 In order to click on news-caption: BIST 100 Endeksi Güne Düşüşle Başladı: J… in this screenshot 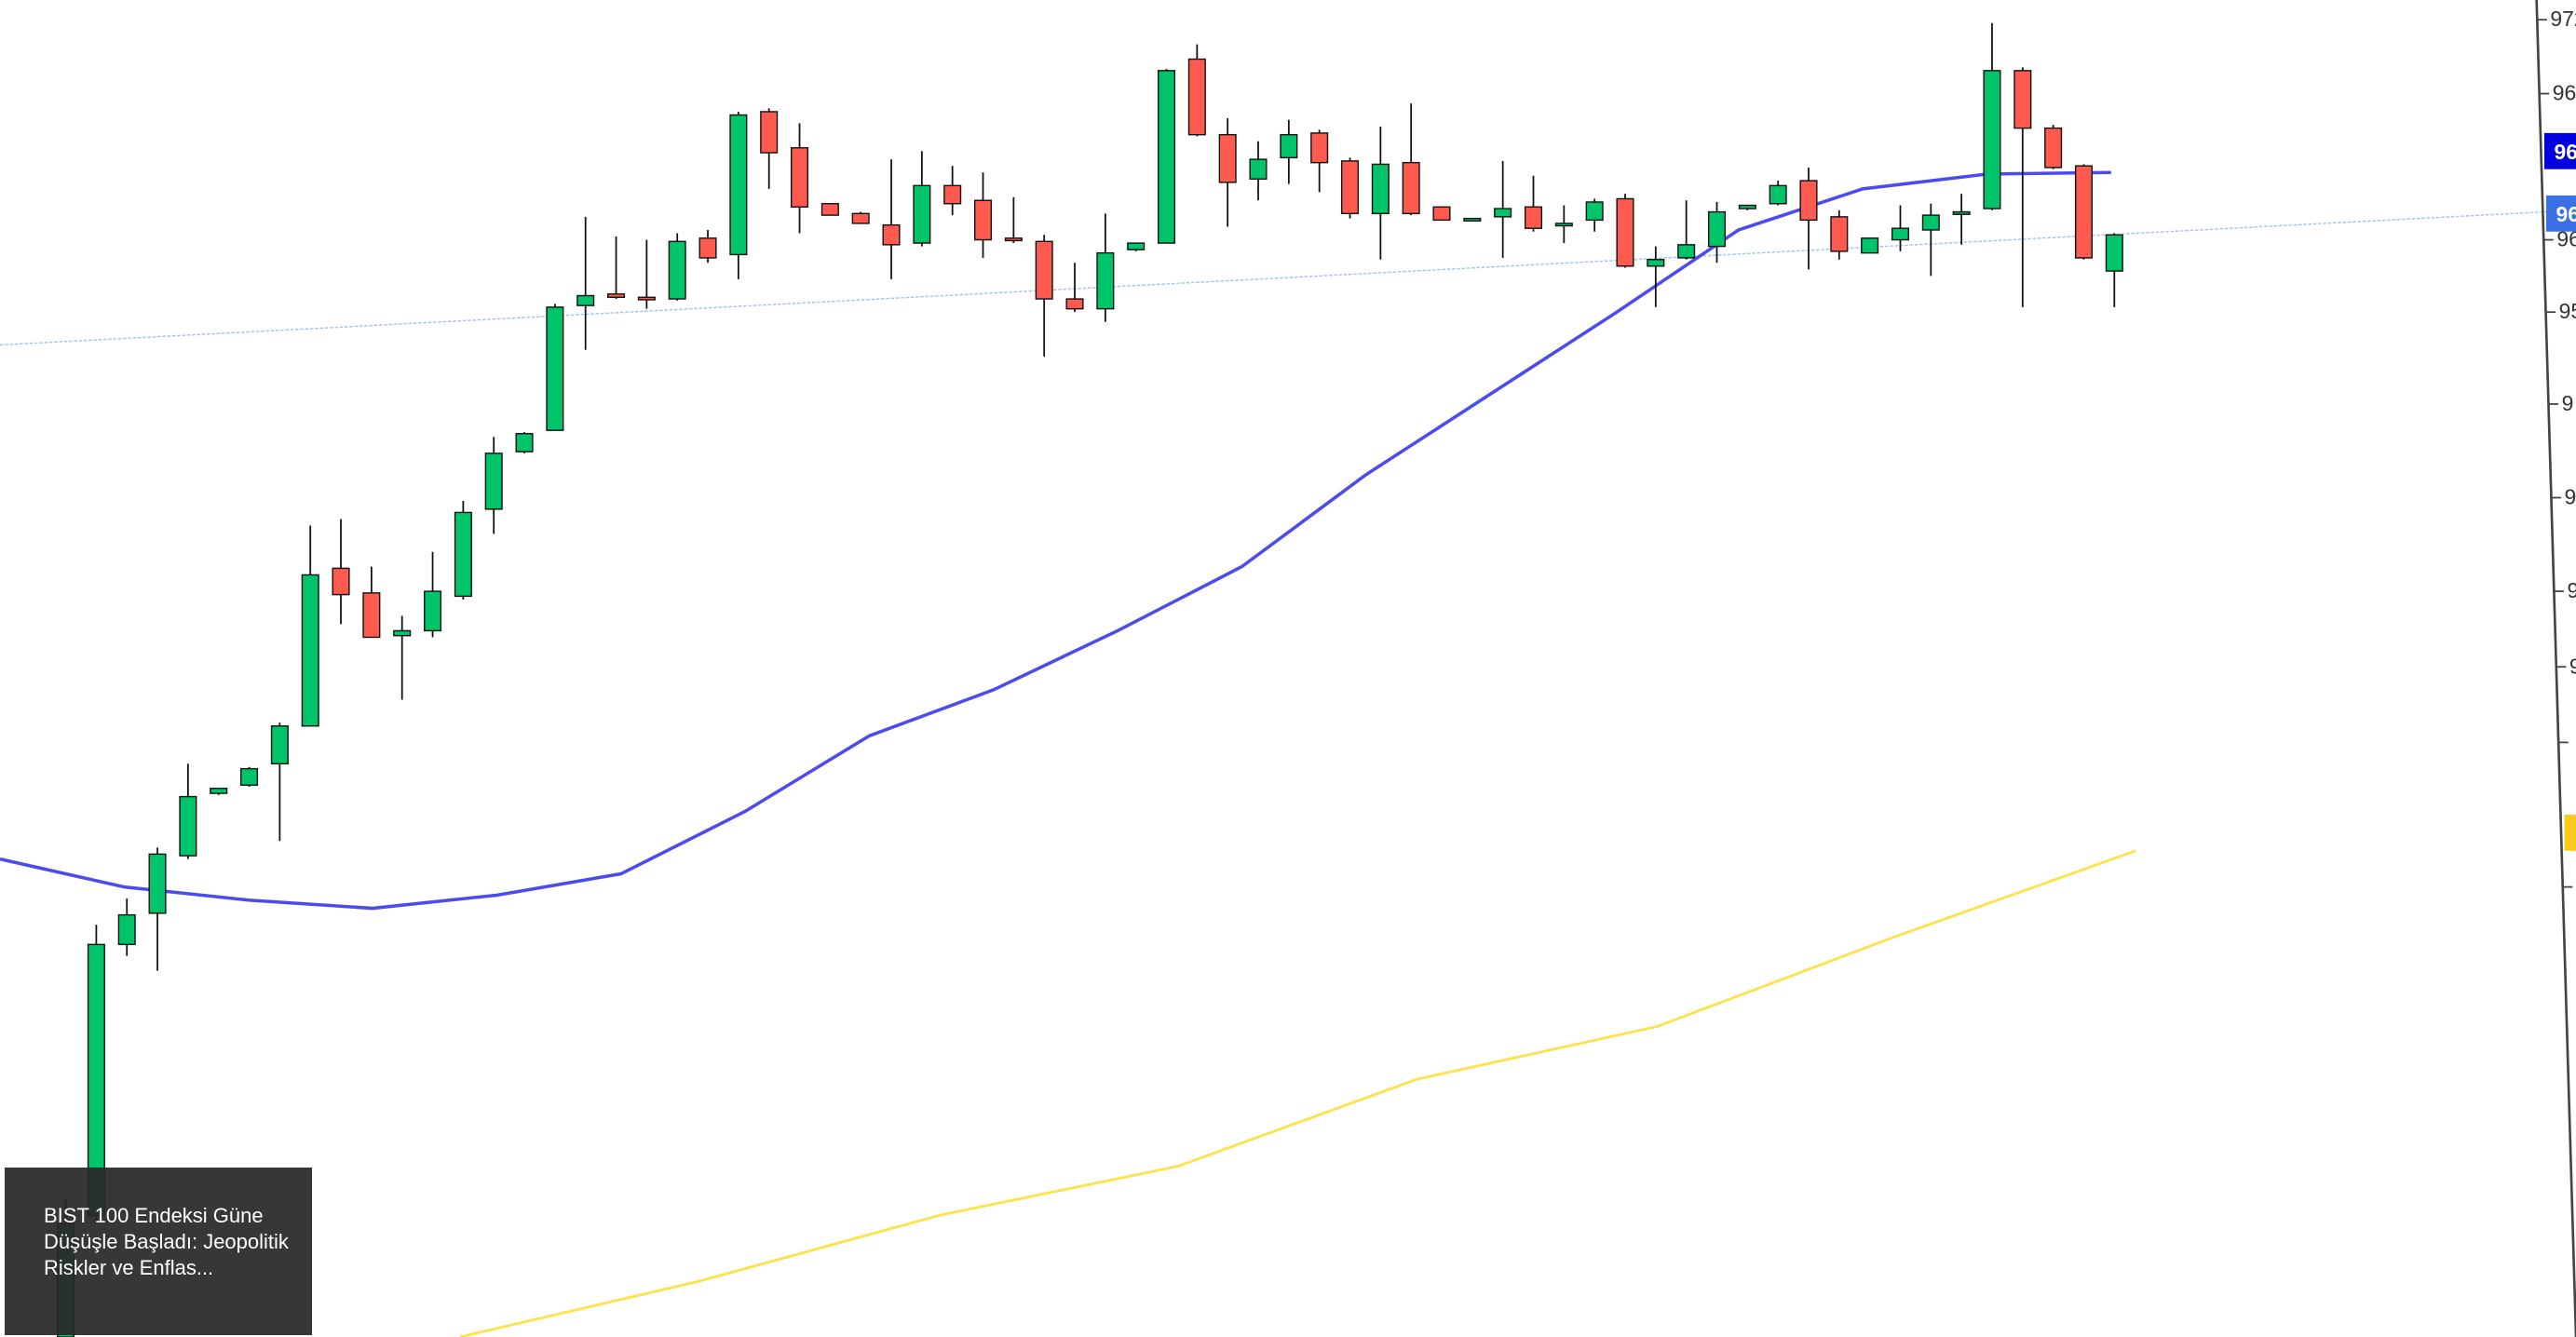, I will do `click(158, 1252)`.